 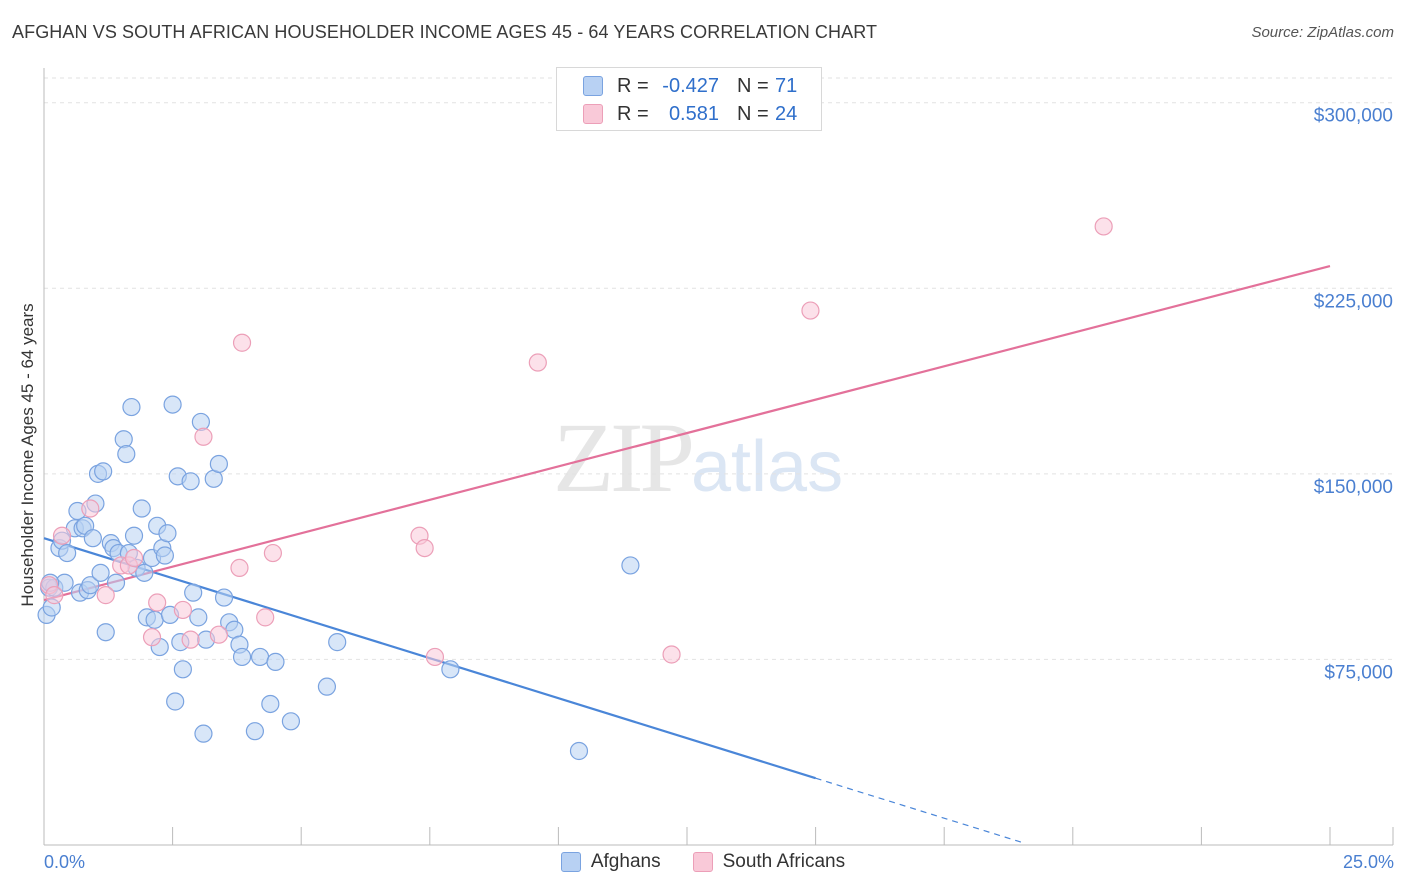 I want to click on legend-label: South Africans, so click(x=784, y=861).